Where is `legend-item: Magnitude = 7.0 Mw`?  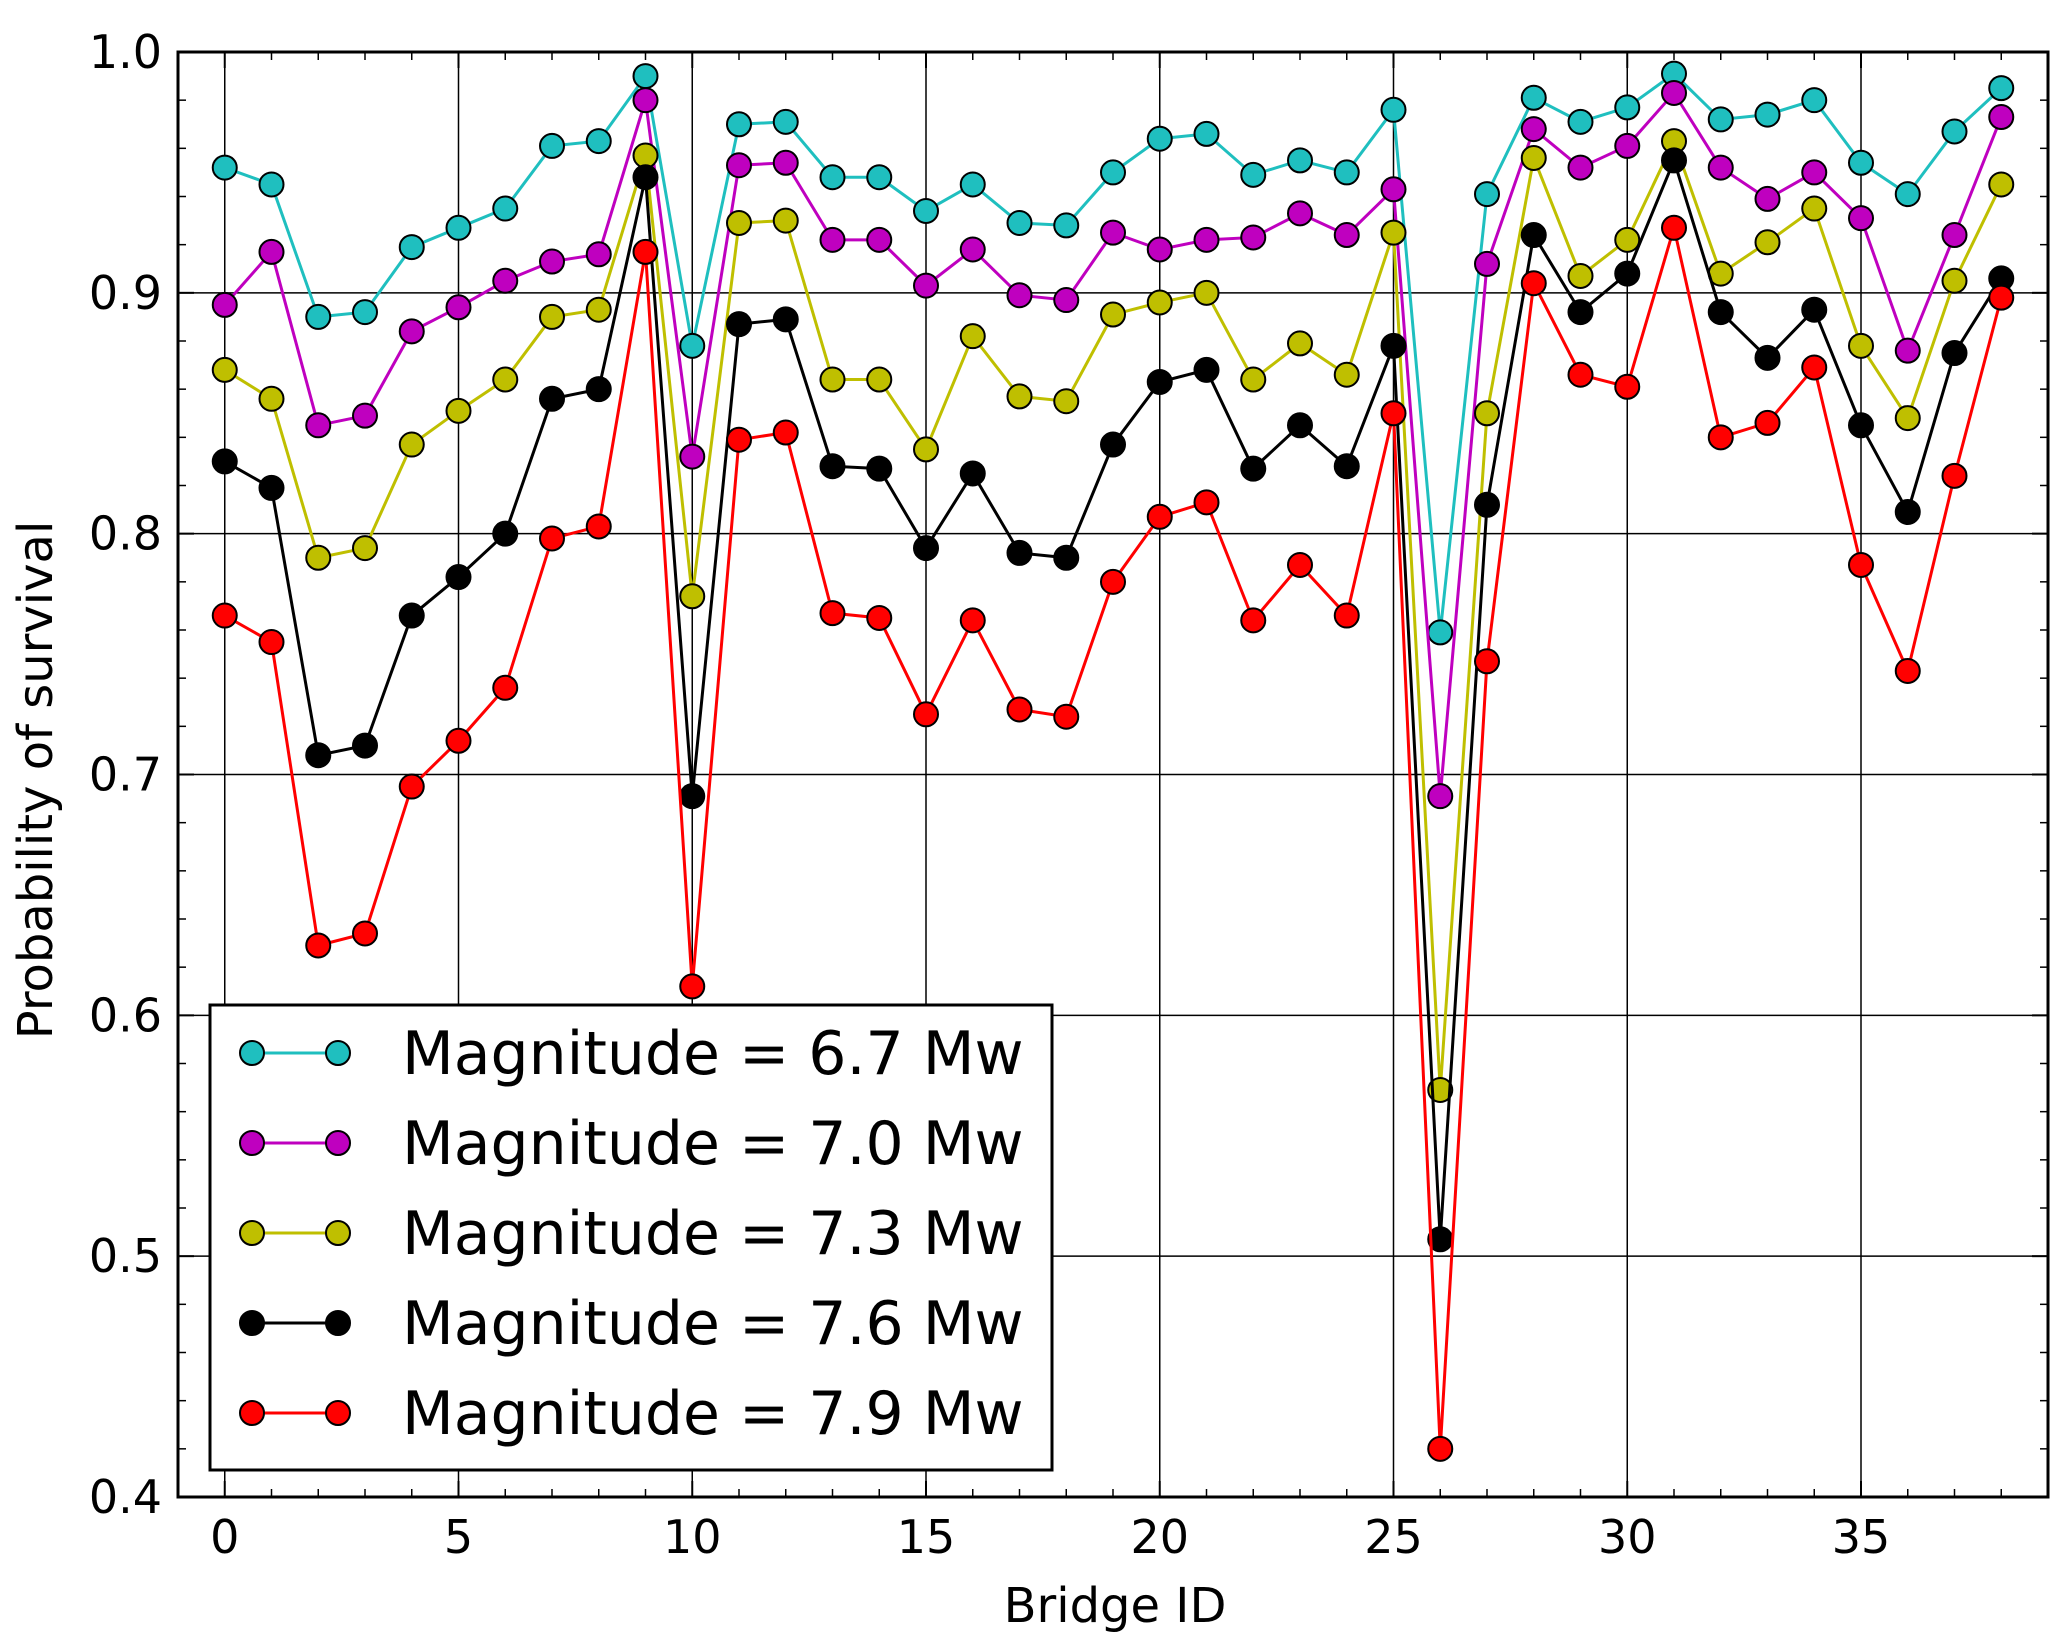
legend-item: Magnitude = 7.0 Mw is located at coordinates (631, 1144).